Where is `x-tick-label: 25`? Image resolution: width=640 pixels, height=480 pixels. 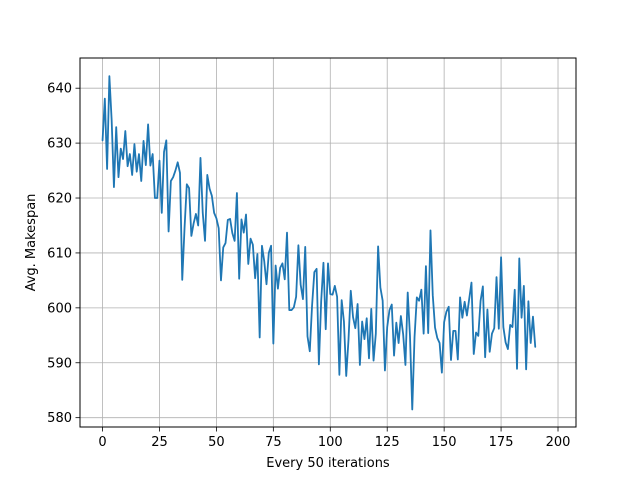
x-tick-label: 25 is located at coordinates (159, 442).